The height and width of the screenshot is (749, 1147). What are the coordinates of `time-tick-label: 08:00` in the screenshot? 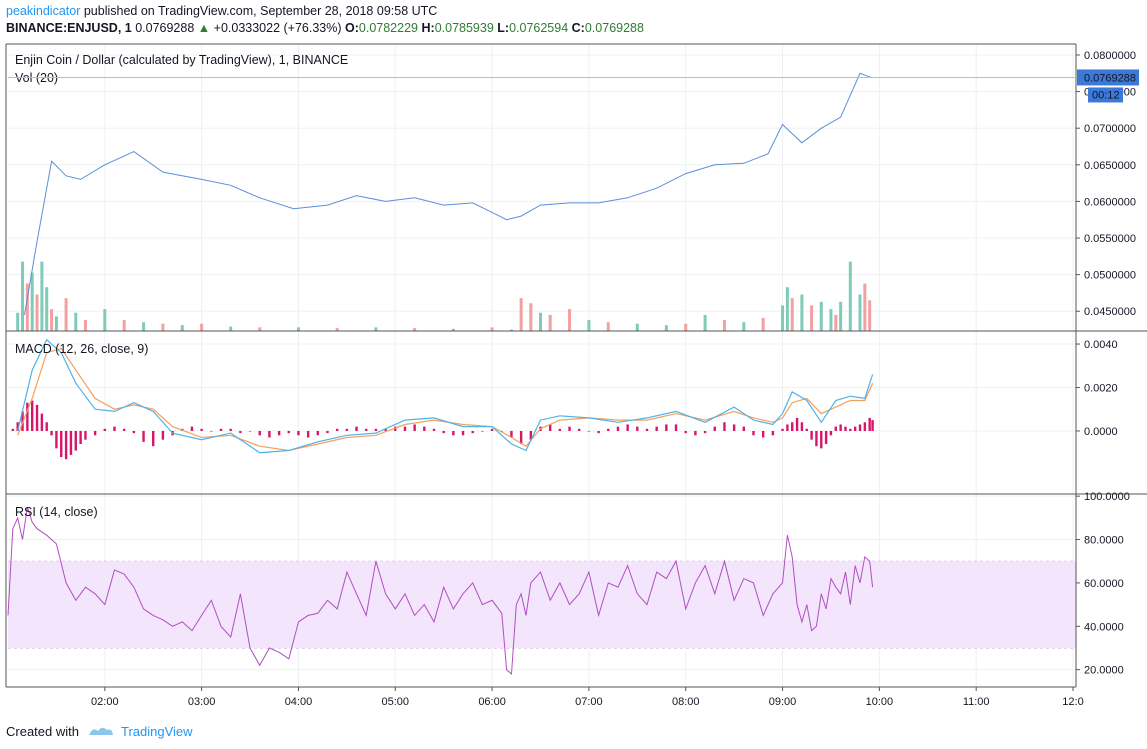 It's located at (686, 702).